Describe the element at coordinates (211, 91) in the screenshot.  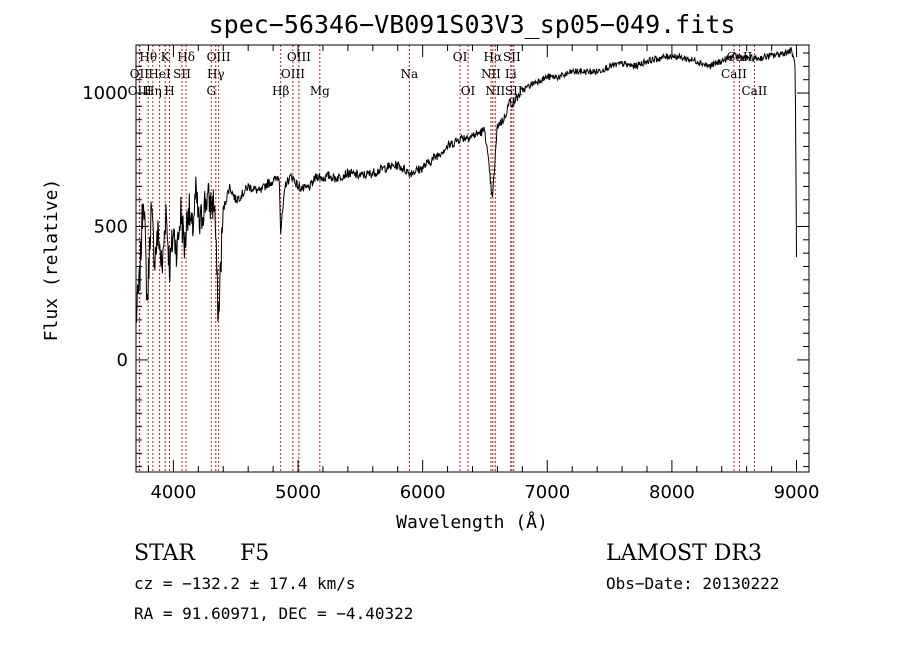
I see `marker-label-11: G` at that location.